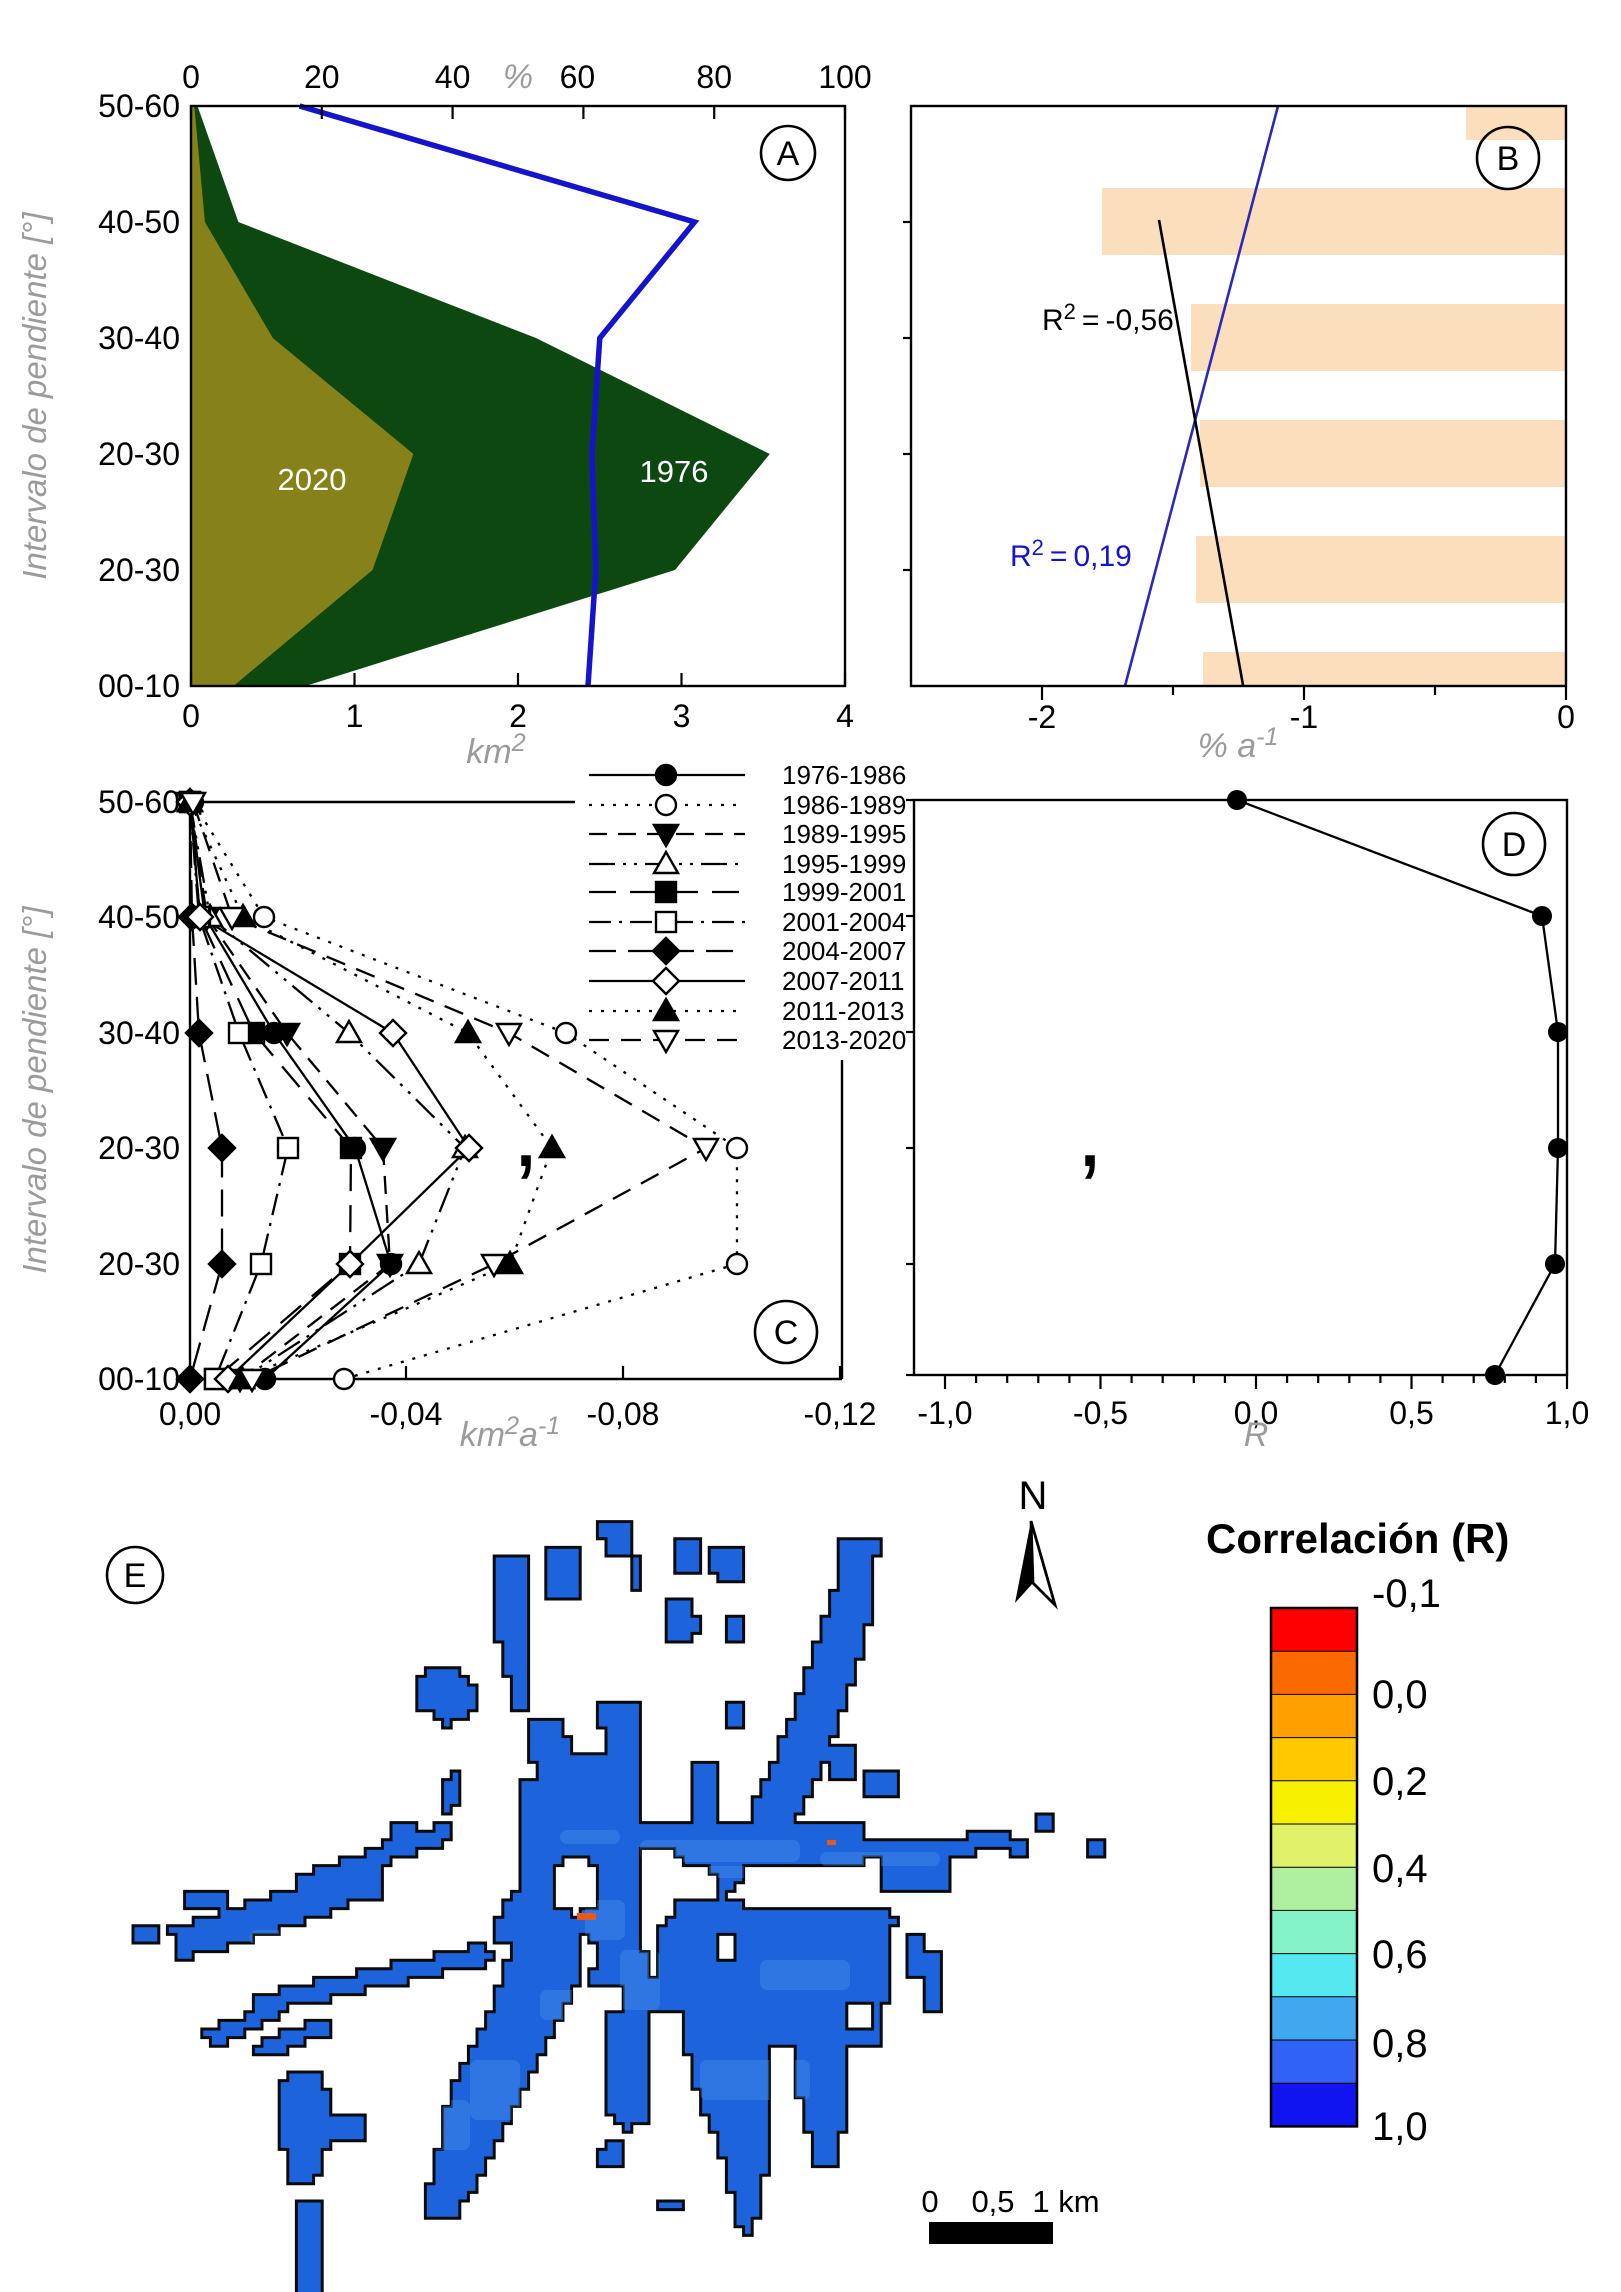 The width and height of the screenshot is (1621, 2292). What do you see at coordinates (1256, 1435) in the screenshot?
I see `svg-text: R` at bounding box center [1256, 1435].